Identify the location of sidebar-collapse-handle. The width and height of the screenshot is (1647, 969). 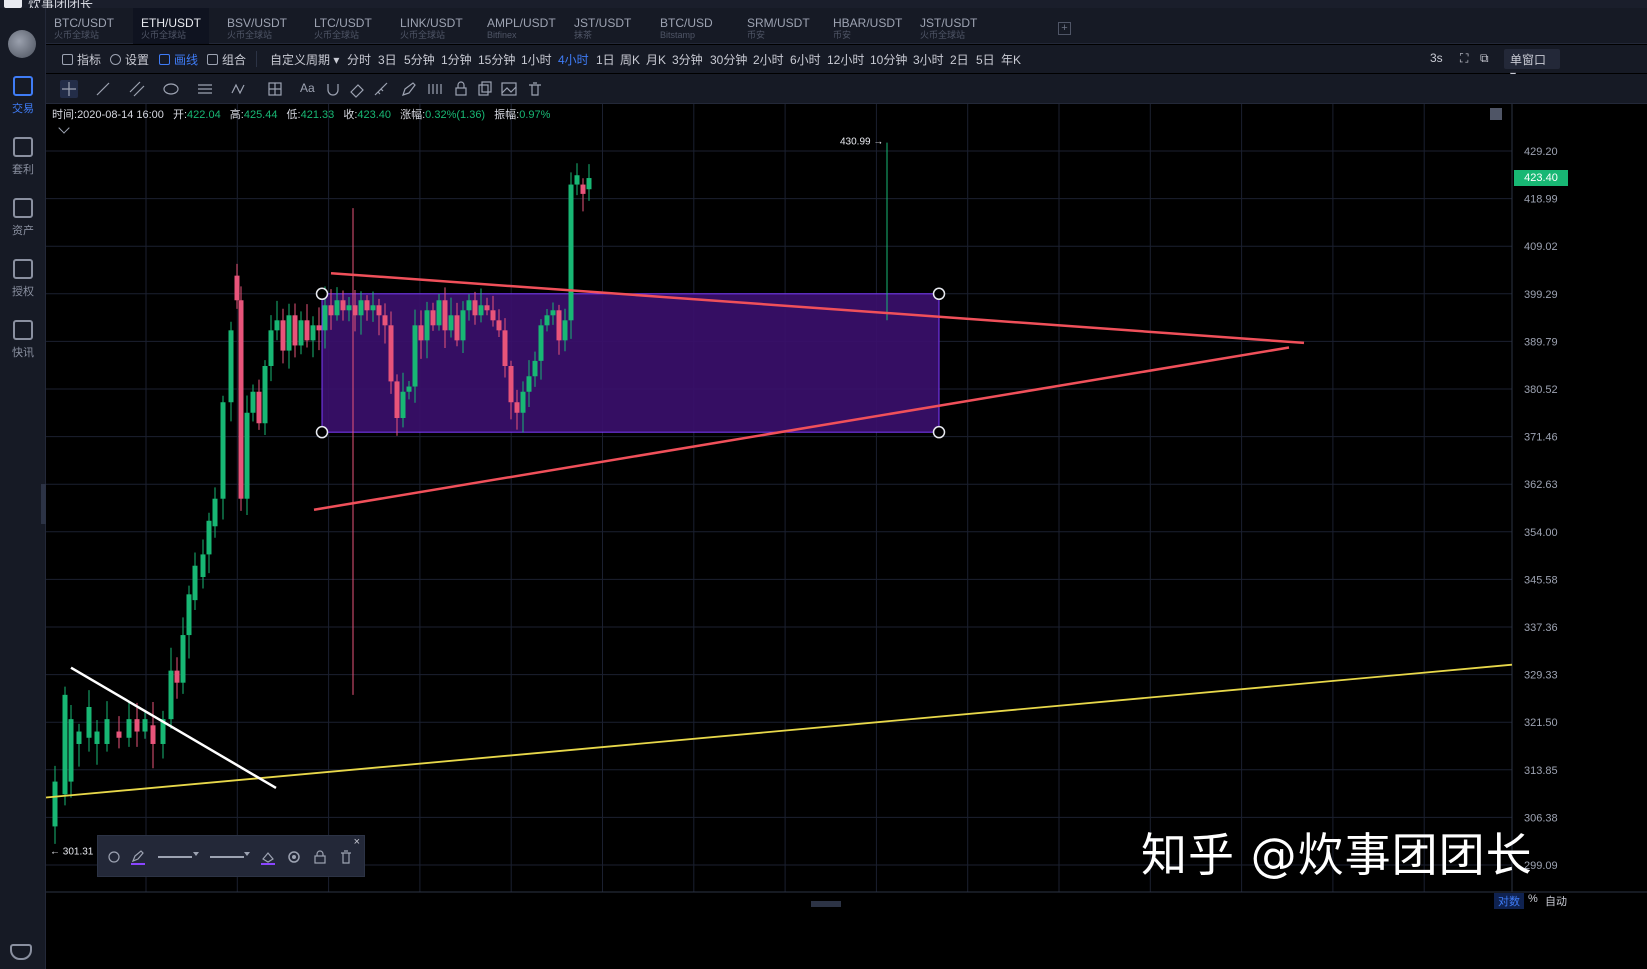
(44, 504).